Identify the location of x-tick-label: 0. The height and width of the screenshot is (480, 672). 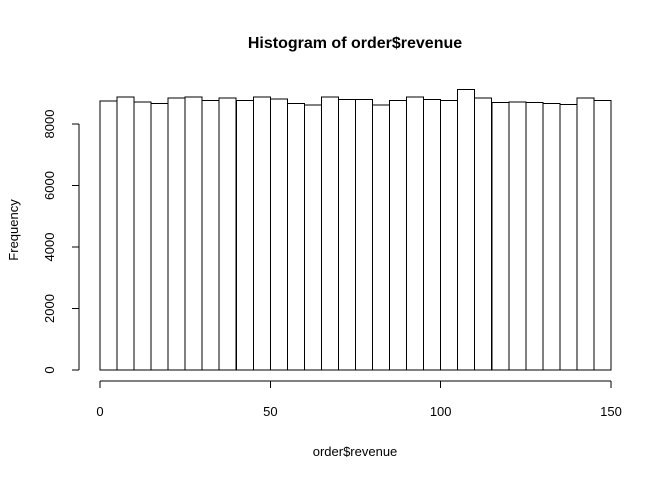
(99, 411).